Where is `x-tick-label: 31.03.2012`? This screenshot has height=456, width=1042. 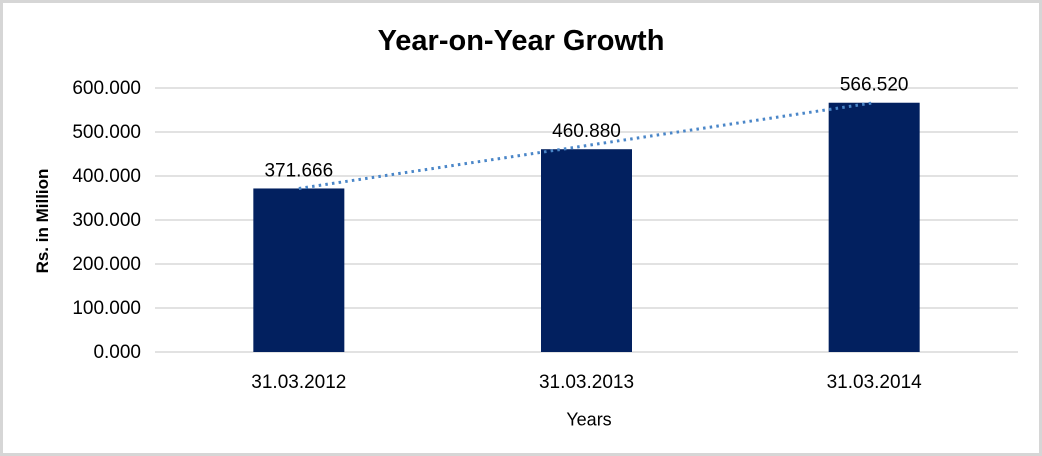
x-tick-label: 31.03.2012 is located at coordinates (298, 382).